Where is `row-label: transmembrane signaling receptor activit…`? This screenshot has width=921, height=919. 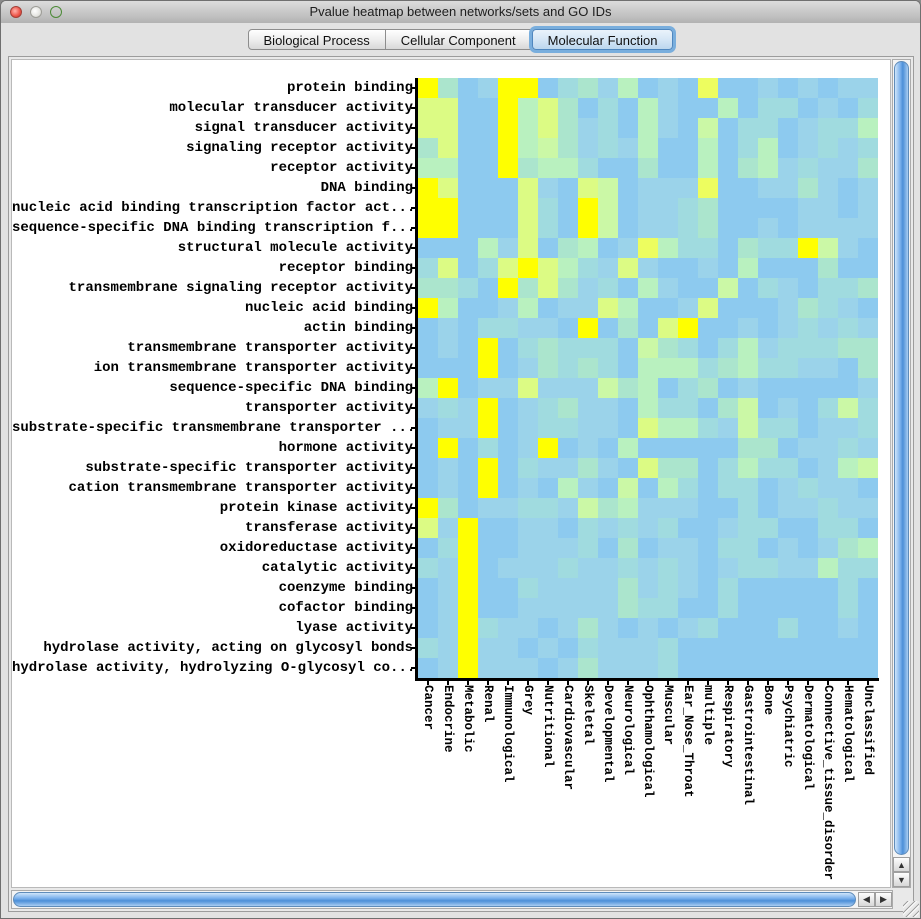
row-label: transmembrane signaling receptor activit… is located at coordinates (240, 288).